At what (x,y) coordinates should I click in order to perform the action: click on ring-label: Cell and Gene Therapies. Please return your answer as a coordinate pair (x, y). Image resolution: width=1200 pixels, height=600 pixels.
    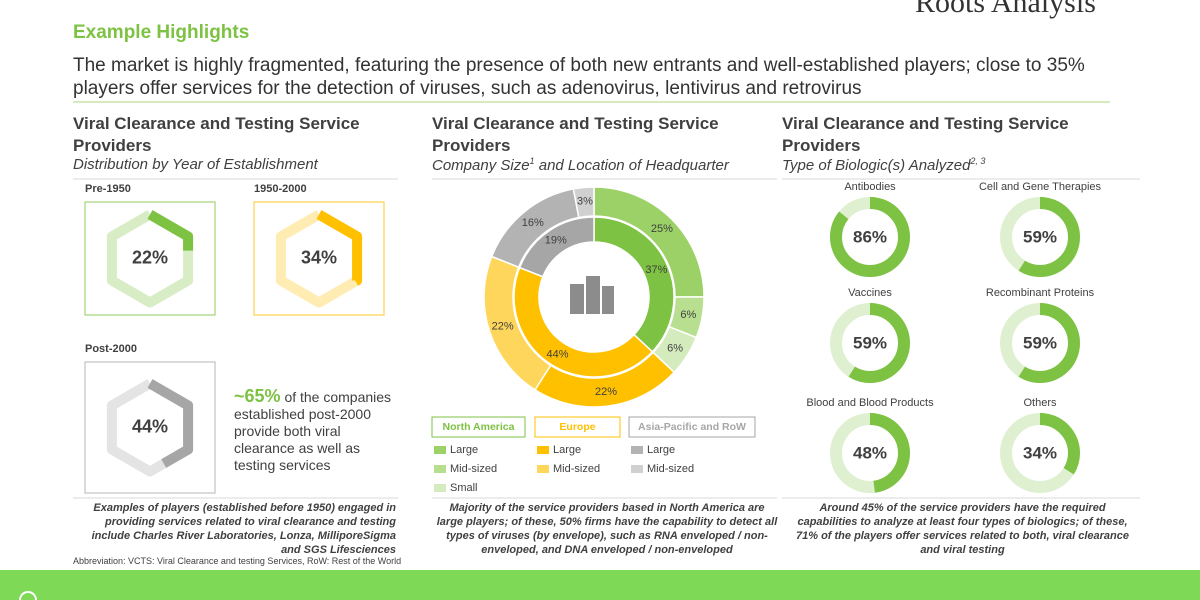
    Looking at the image, I should click on (1040, 187).